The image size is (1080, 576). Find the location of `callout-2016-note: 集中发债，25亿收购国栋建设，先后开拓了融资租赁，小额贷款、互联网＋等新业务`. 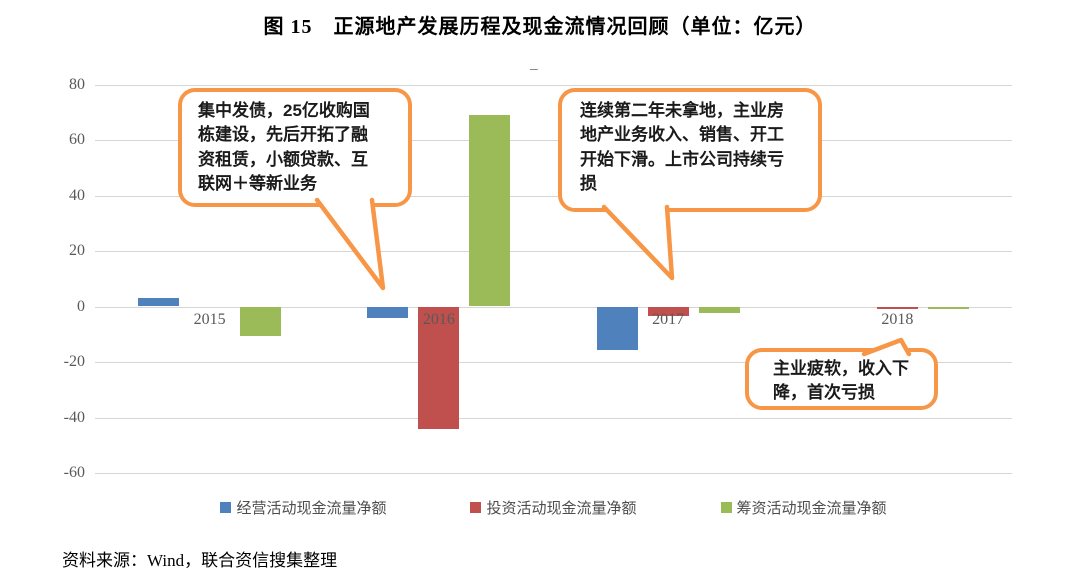

callout-2016-note: 集中发债，25亿收购国栋建设，先后开拓了融资租赁，小额贷款、互联网＋等新业务 is located at coordinates (295, 147).